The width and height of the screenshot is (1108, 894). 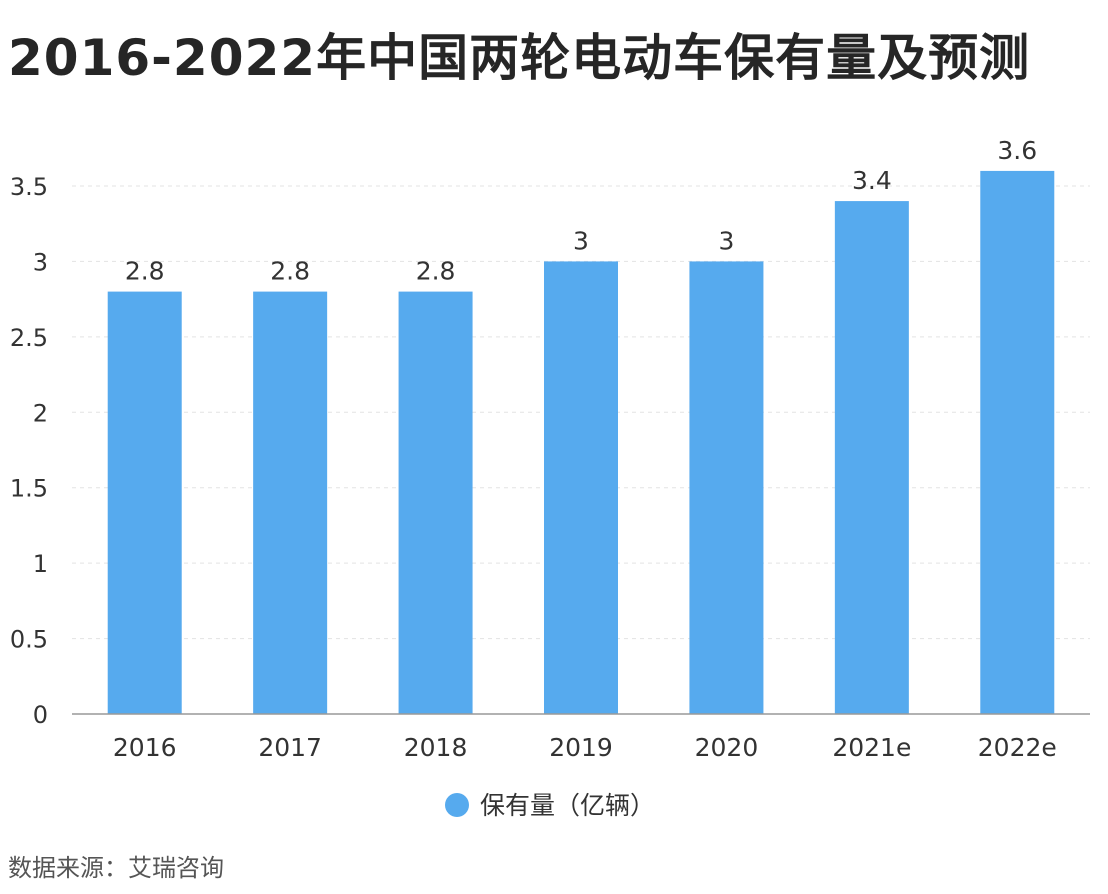 What do you see at coordinates (29, 187) in the screenshot?
I see `y-tick-label: 3.5` at bounding box center [29, 187].